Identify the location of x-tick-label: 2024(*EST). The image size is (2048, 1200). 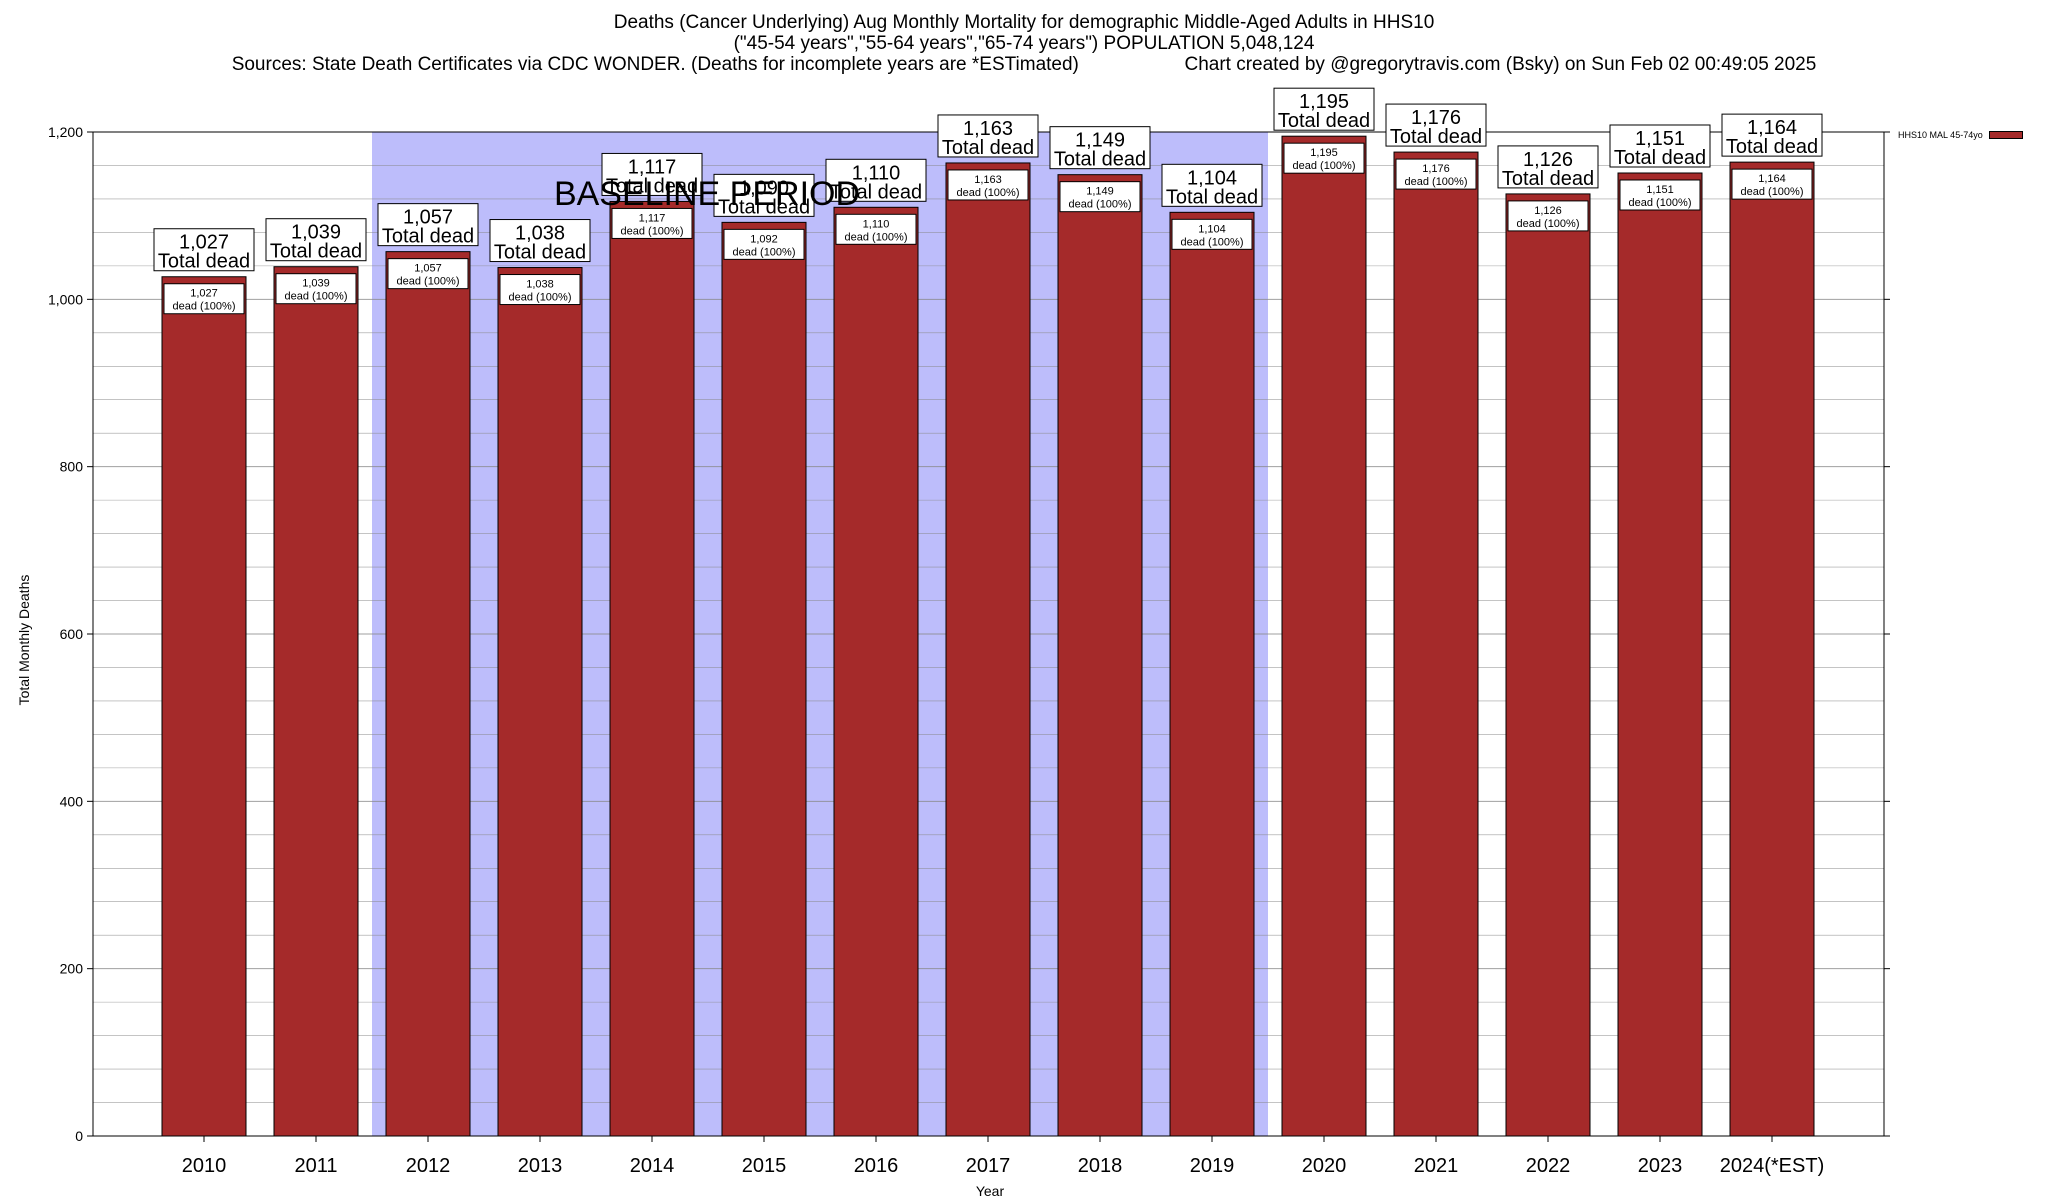
(1772, 1166).